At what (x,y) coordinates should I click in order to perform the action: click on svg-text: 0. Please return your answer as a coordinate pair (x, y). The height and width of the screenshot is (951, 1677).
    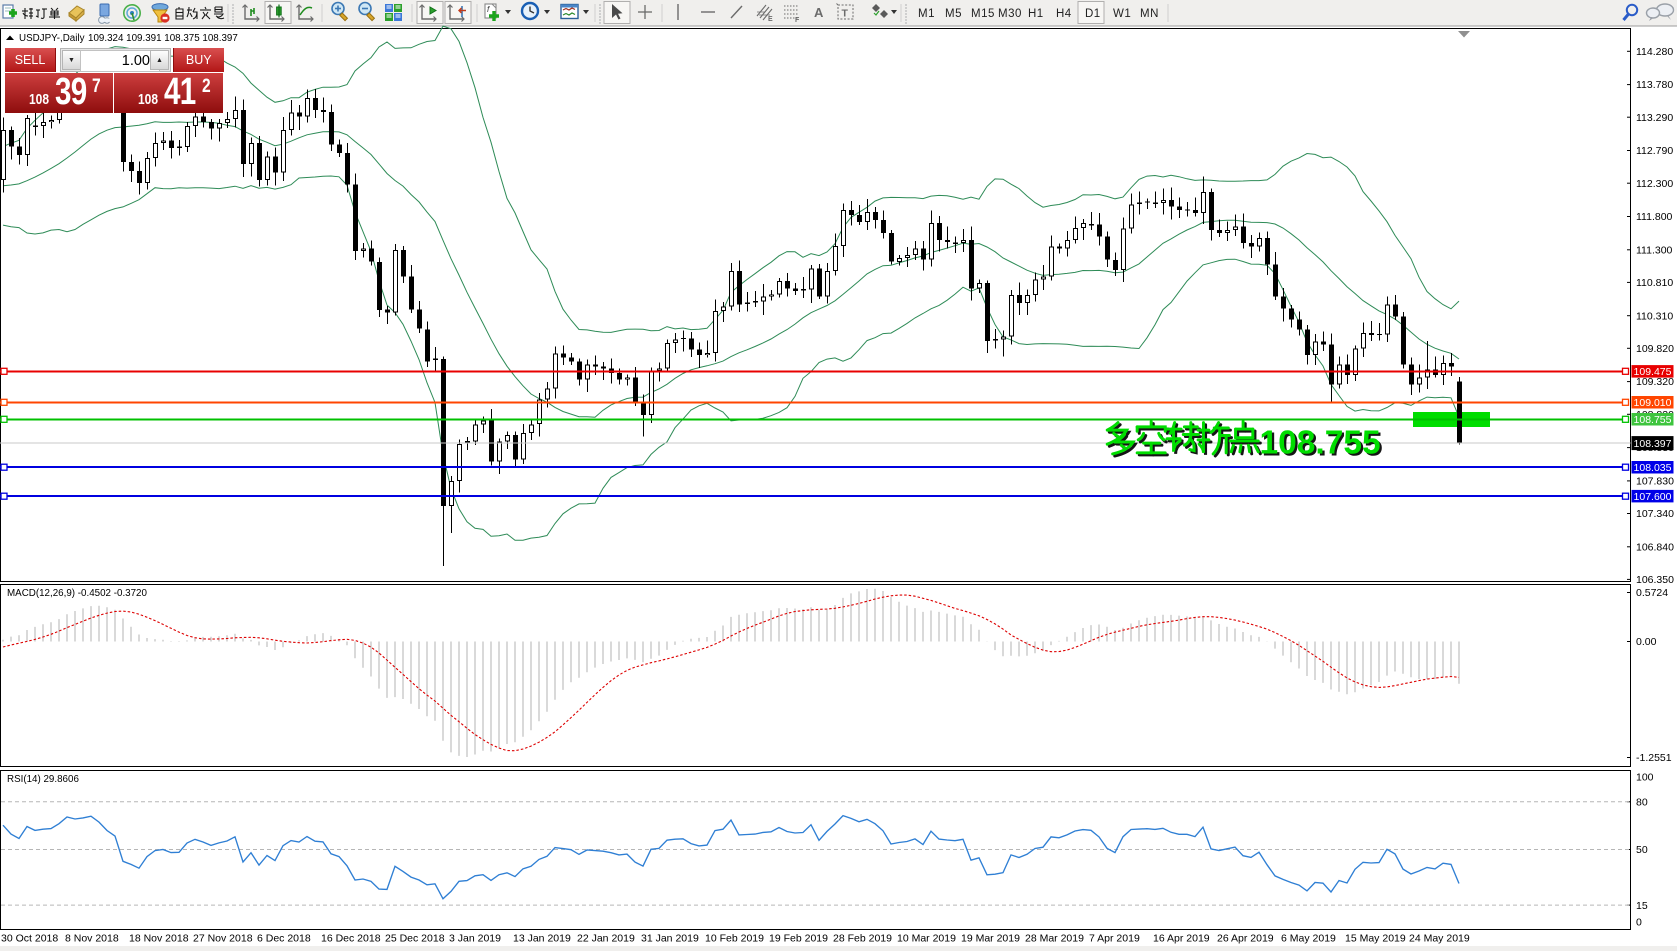
    Looking at the image, I should click on (1639, 923).